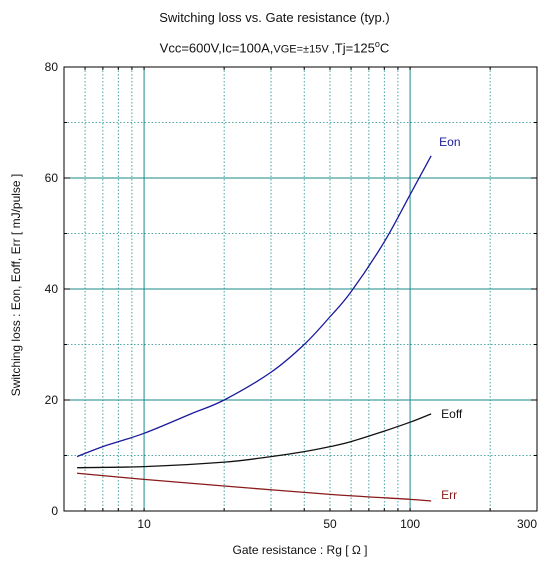 The width and height of the screenshot is (549, 561). What do you see at coordinates (144, 524) in the screenshot?
I see `x-tick-label: 10` at bounding box center [144, 524].